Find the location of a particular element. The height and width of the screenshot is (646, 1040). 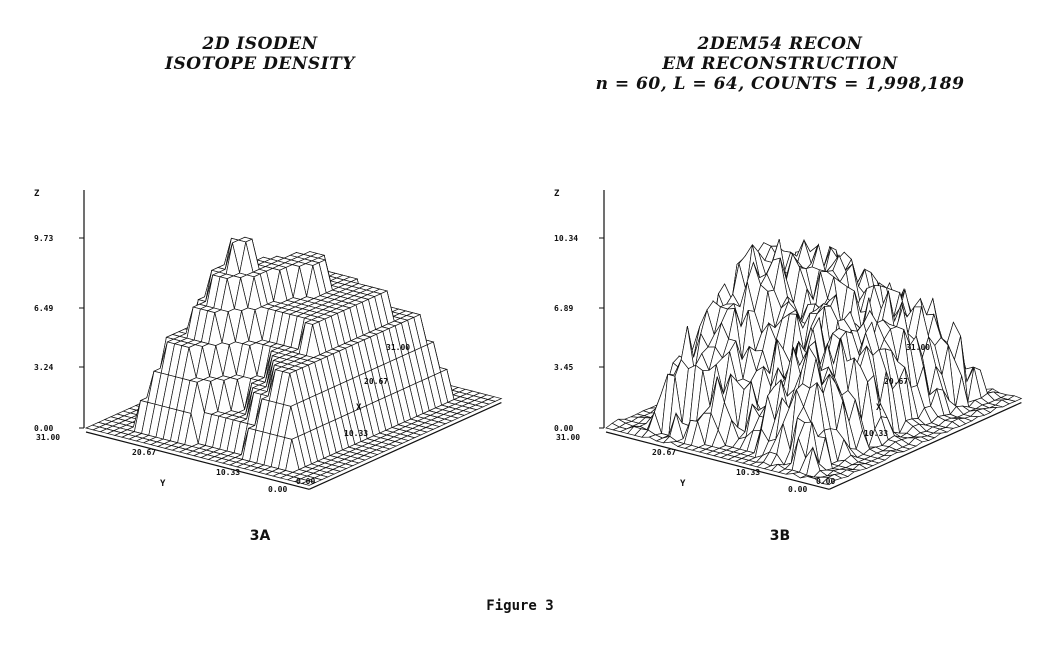

panel-label: 3B is located at coordinates (780, 536).